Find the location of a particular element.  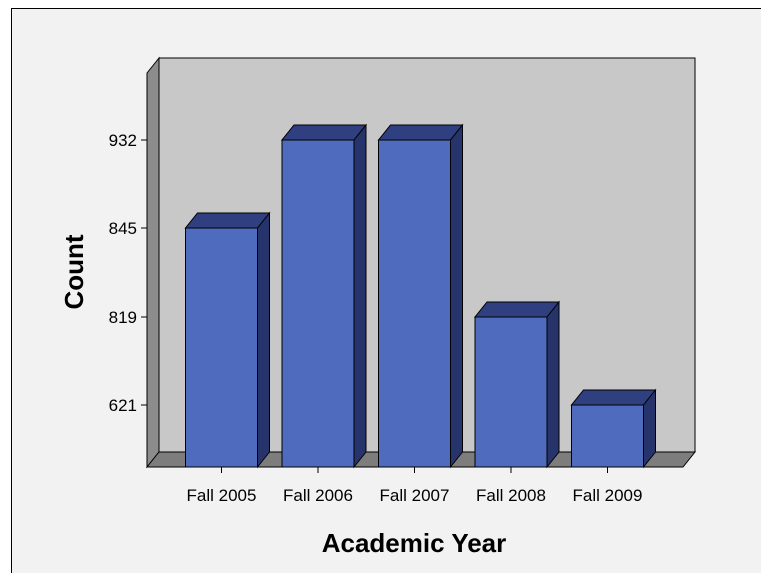

x-tick-label: Fall 2005 is located at coordinates (222, 495).